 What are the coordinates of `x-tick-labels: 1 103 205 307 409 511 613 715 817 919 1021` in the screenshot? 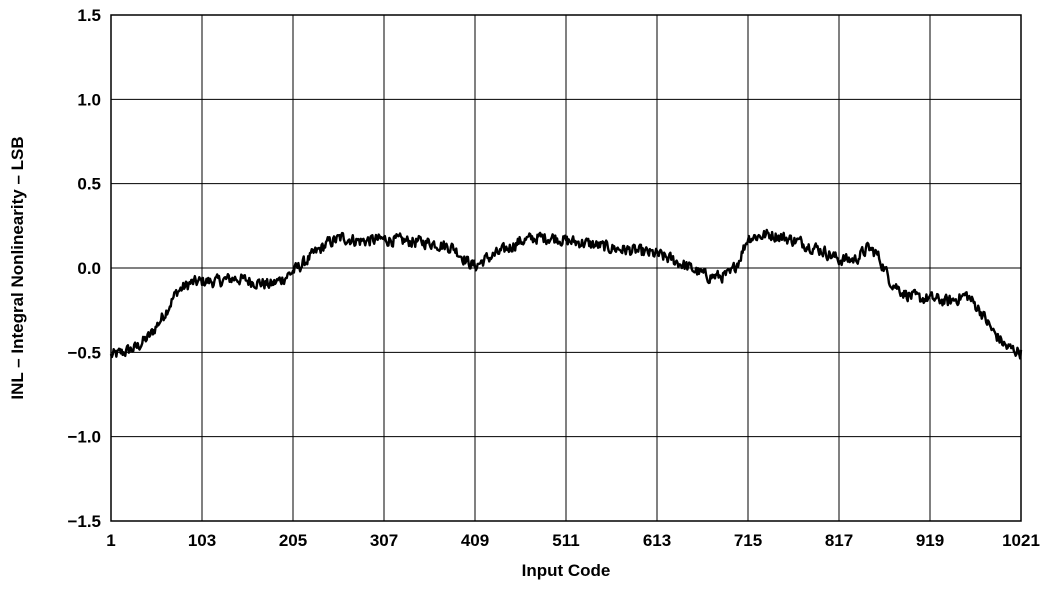 It's located at (573, 540).